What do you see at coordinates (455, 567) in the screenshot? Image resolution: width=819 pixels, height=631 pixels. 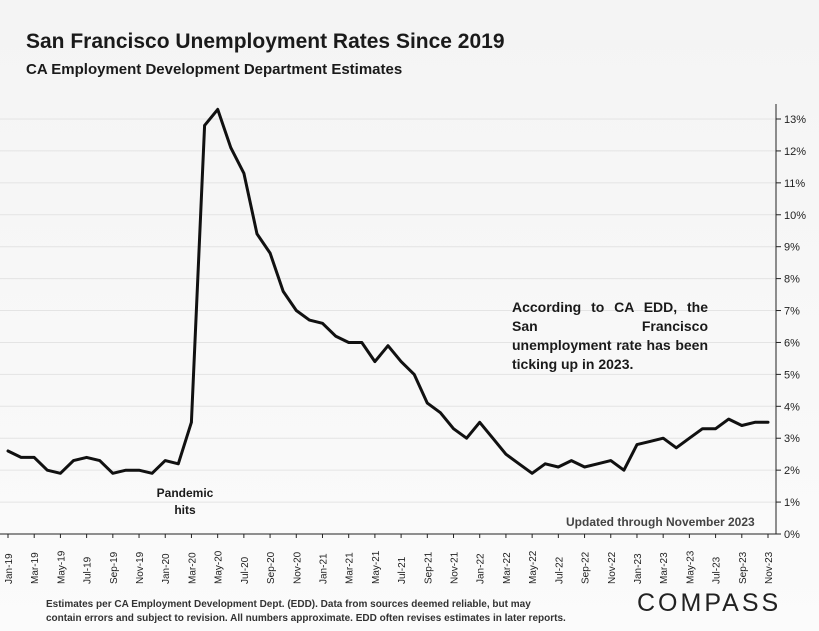 I see `x-tick-label: Nov-21` at bounding box center [455, 567].